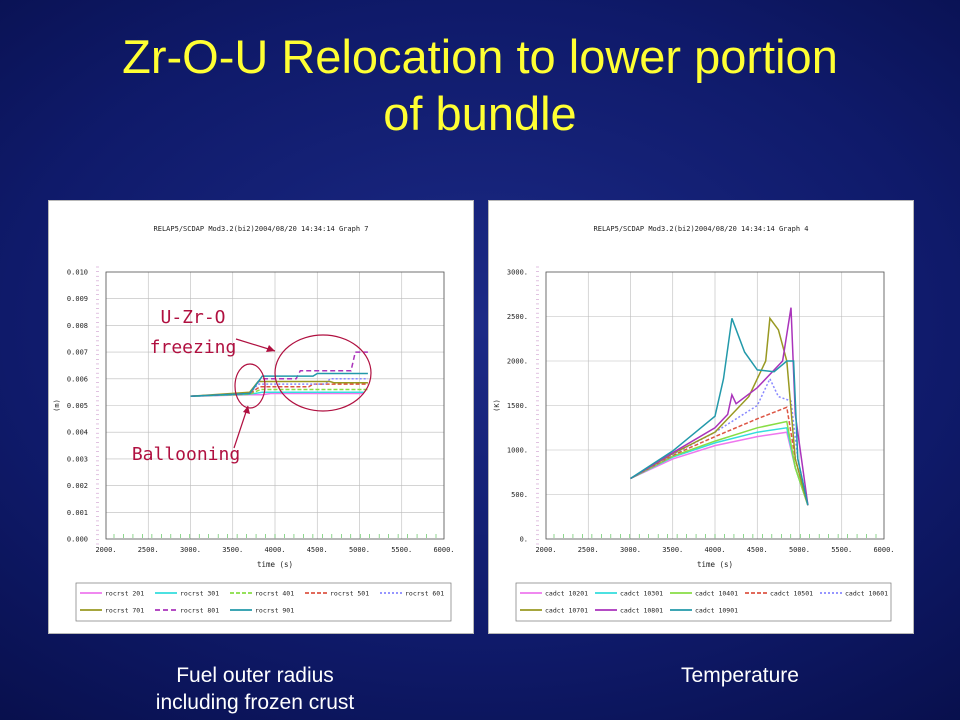  Describe the element at coordinates (192, 317) in the screenshot. I see `annotation-uzro-text-line1: U-Zr-O` at that location.